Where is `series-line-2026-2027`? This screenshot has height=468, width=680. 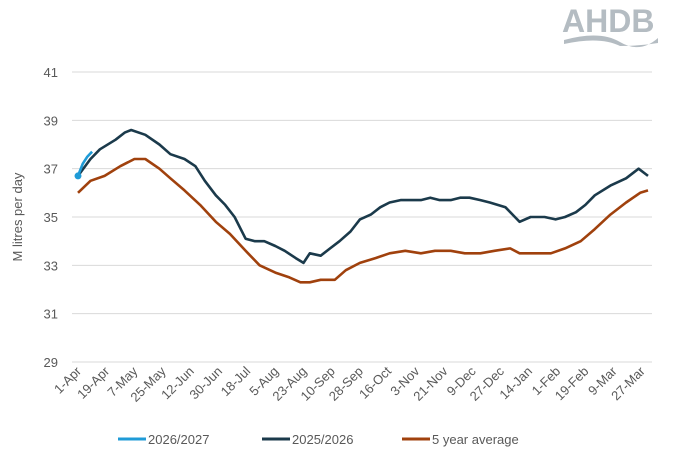
series-line-2026-2027 is located at coordinates (85, 163).